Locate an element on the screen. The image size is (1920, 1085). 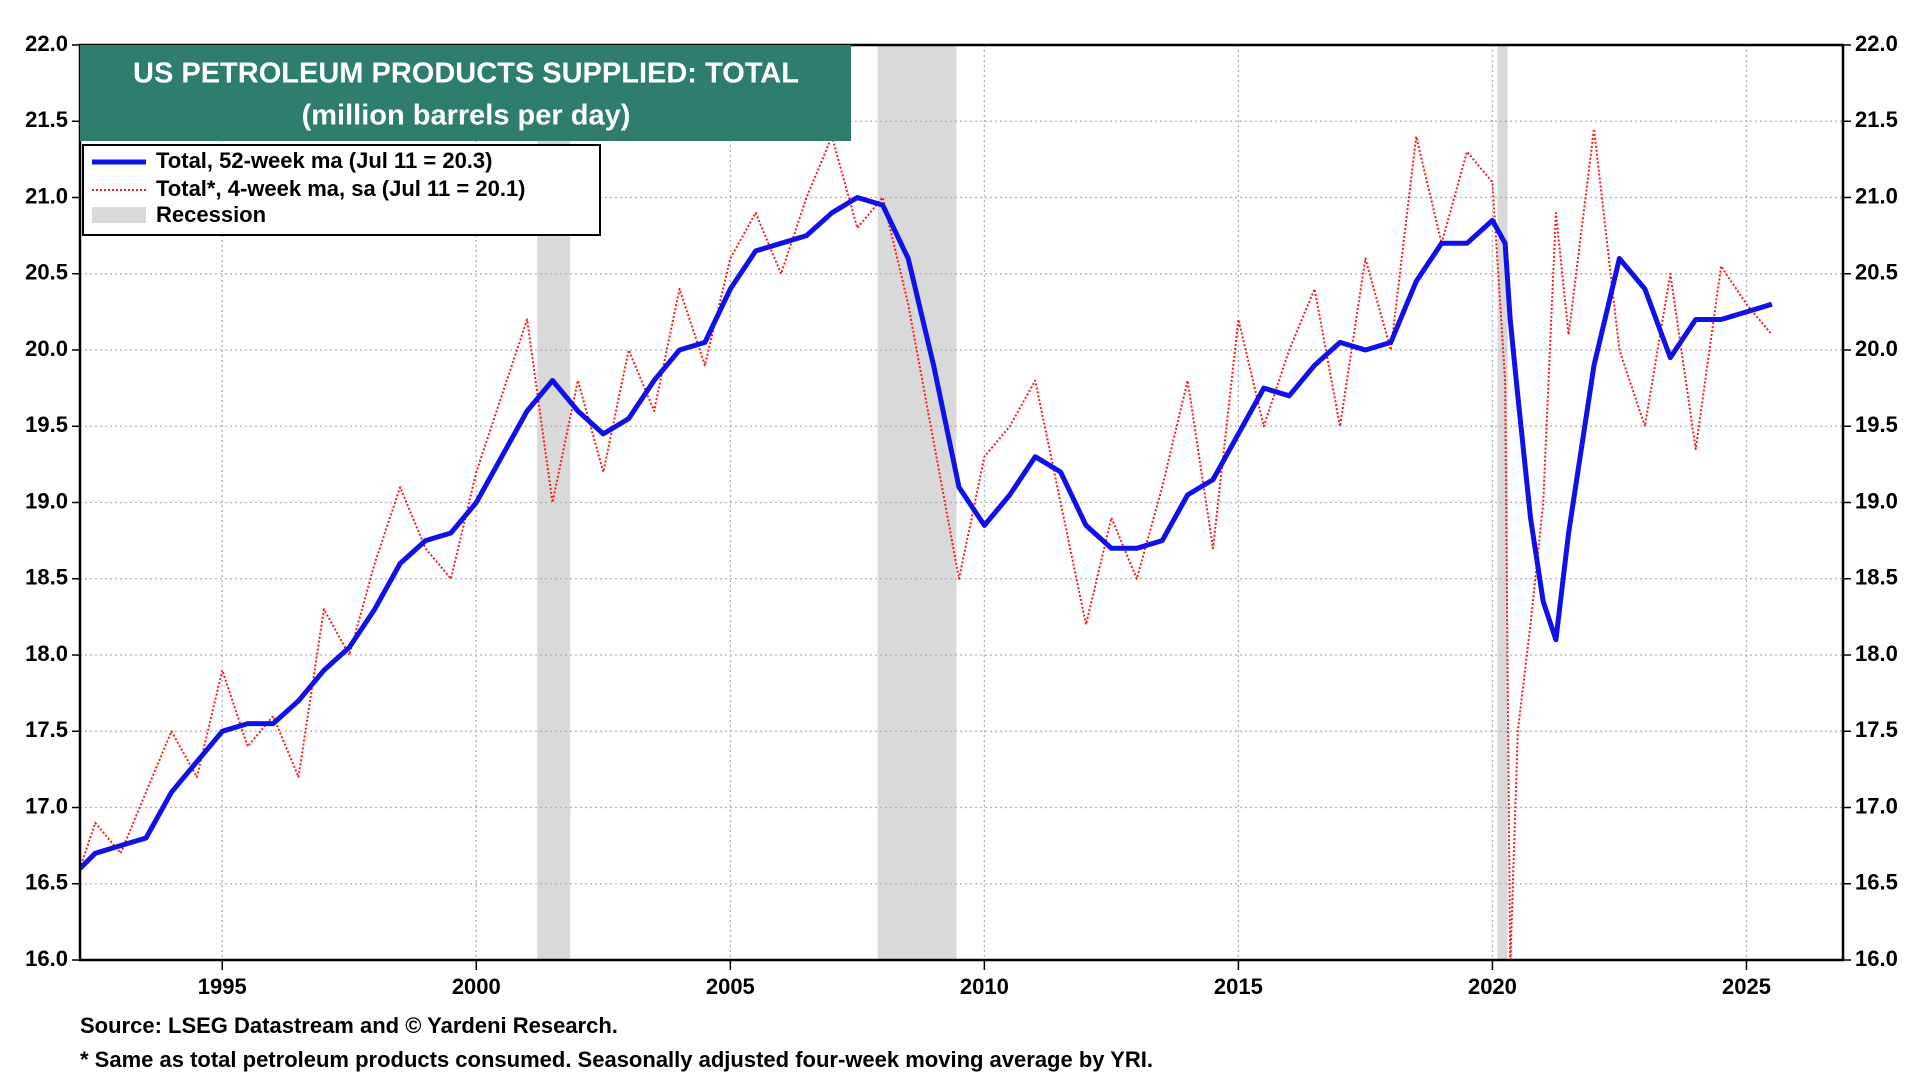
y2-tick-label: 16.5 is located at coordinates (1876, 882).